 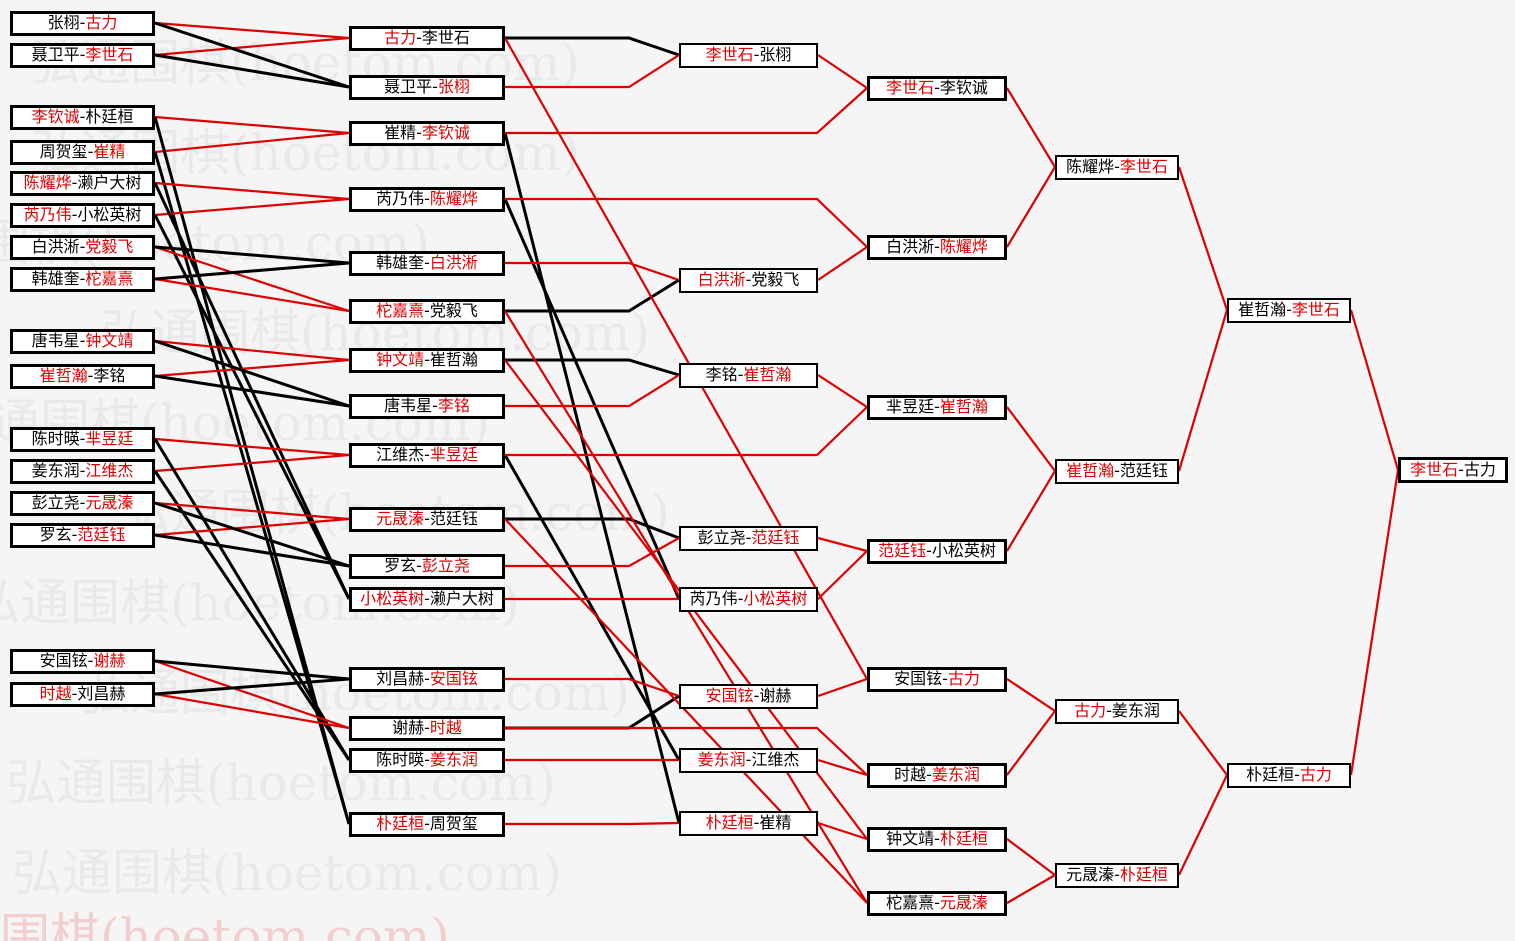 What do you see at coordinates (55, 534) in the screenshot?
I see `player-name: 罗玄` at bounding box center [55, 534].